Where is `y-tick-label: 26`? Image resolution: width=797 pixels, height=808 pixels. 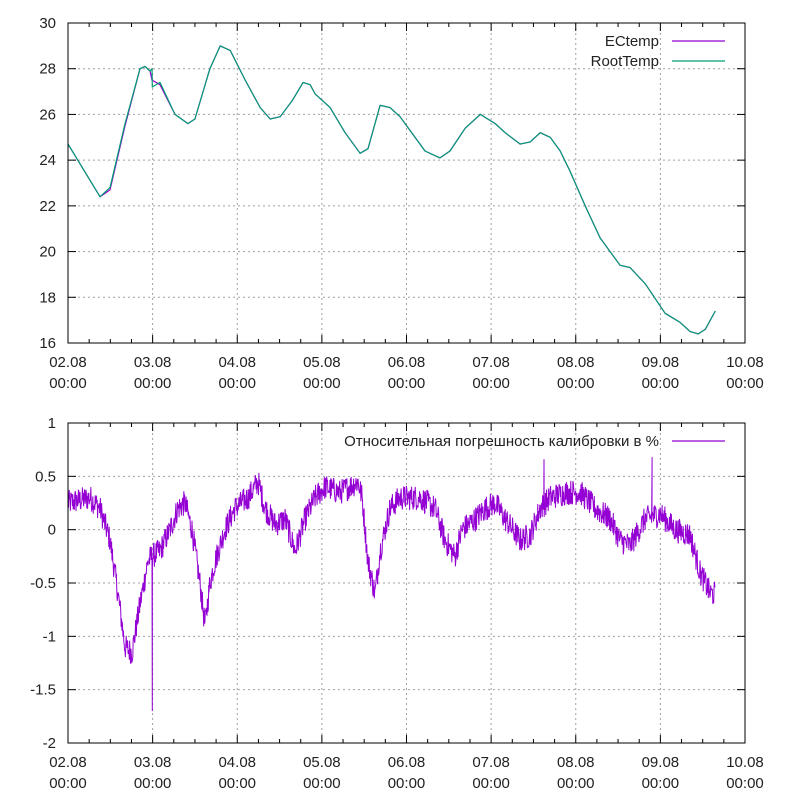
y-tick-label: 26 is located at coordinates (47, 114).